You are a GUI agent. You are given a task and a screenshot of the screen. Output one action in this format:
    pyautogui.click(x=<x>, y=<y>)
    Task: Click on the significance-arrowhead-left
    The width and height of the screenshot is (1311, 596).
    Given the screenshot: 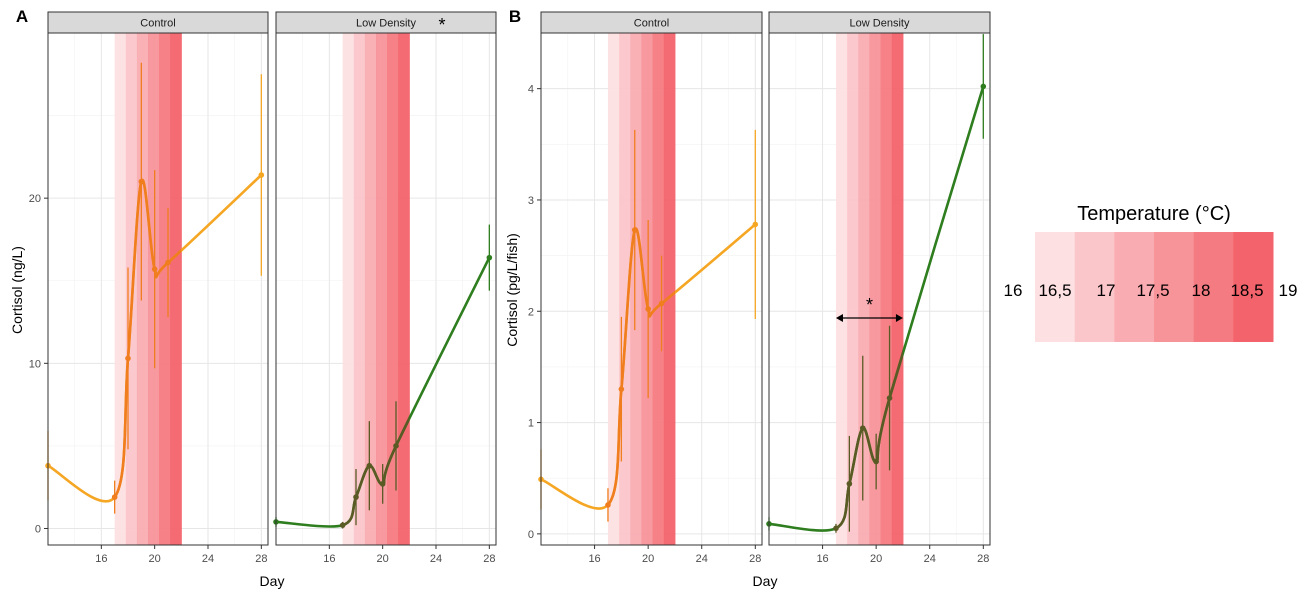 What is the action you would take?
    pyautogui.click(x=839, y=318)
    